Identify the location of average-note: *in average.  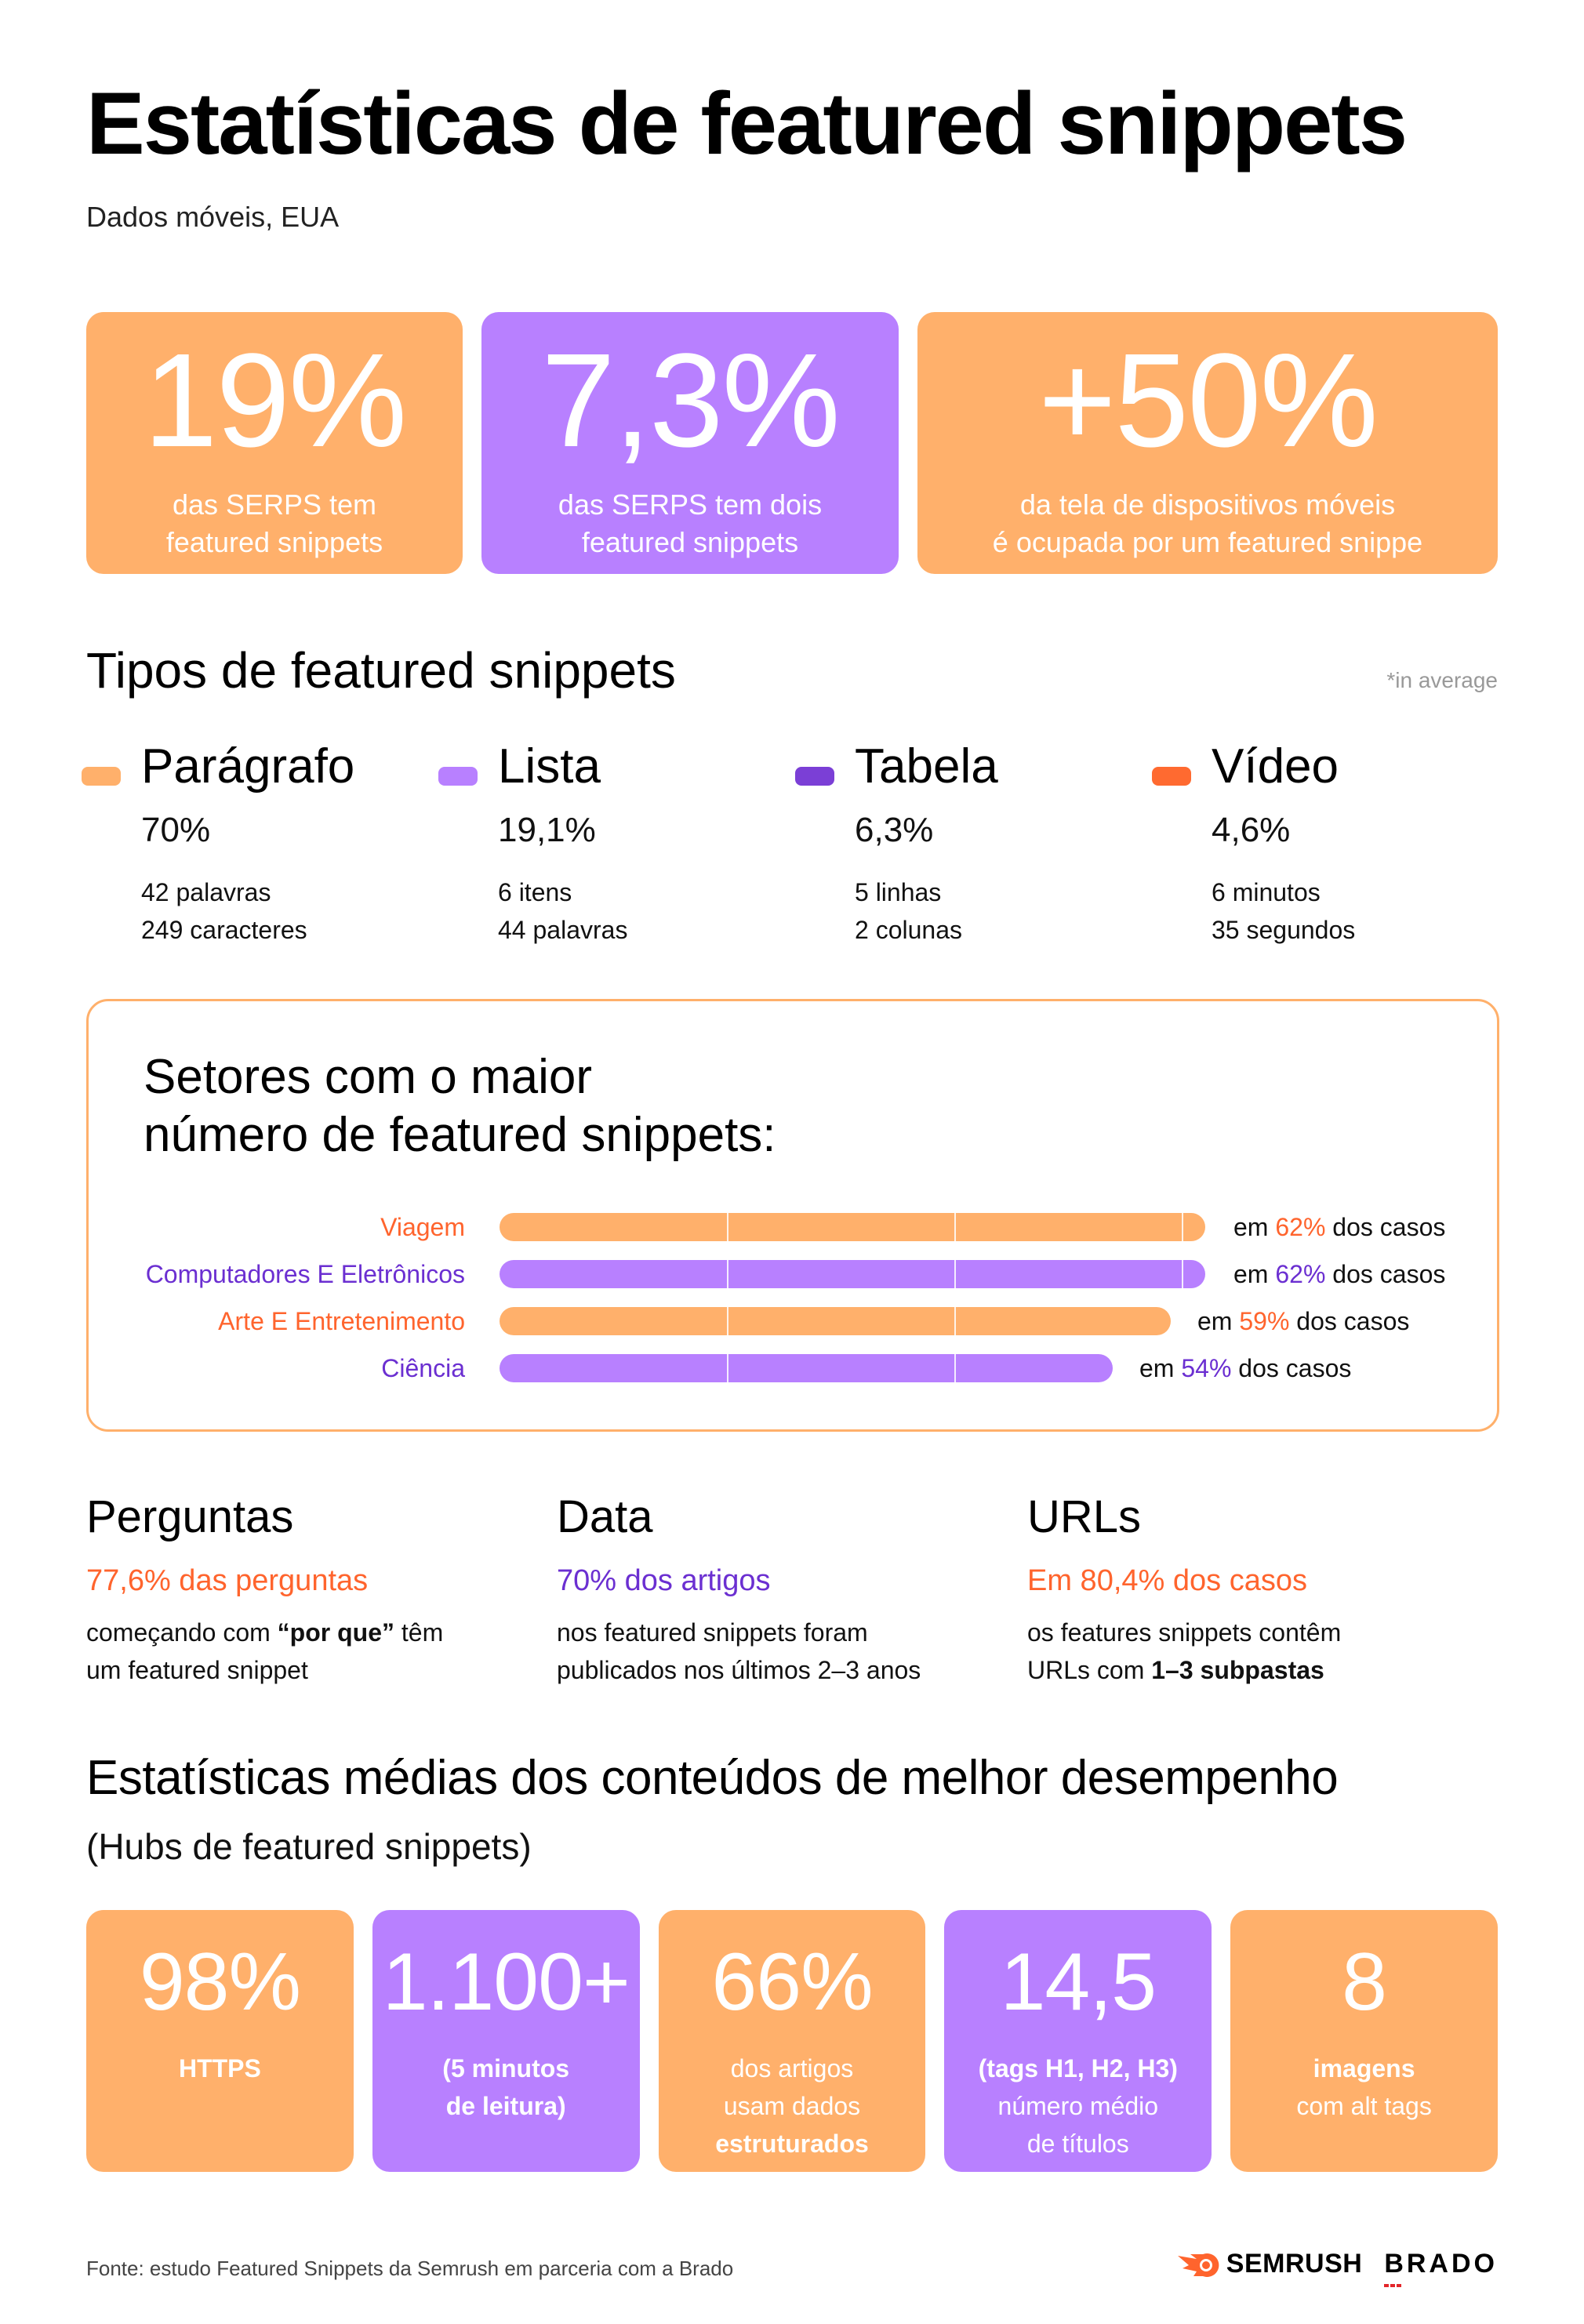
(1442, 680).